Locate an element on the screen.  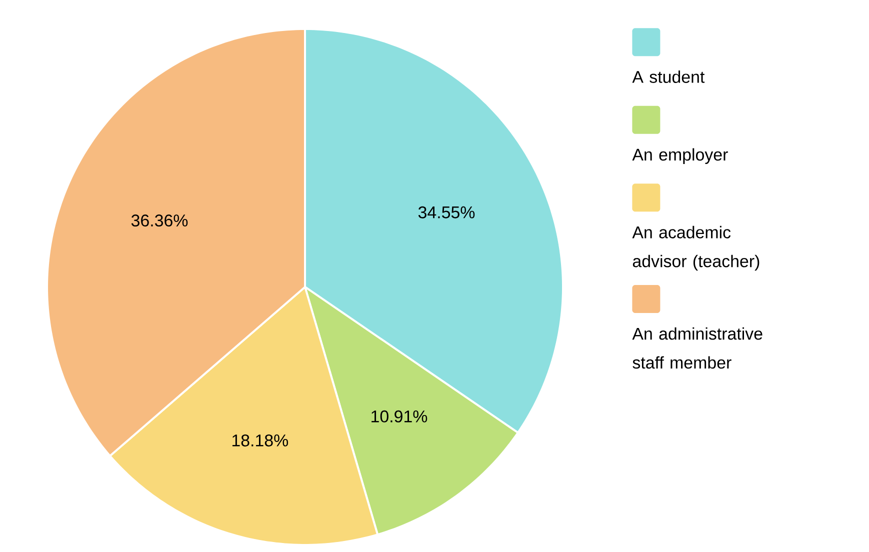
legend-label: An administrative staff member is located at coordinates (697, 348).